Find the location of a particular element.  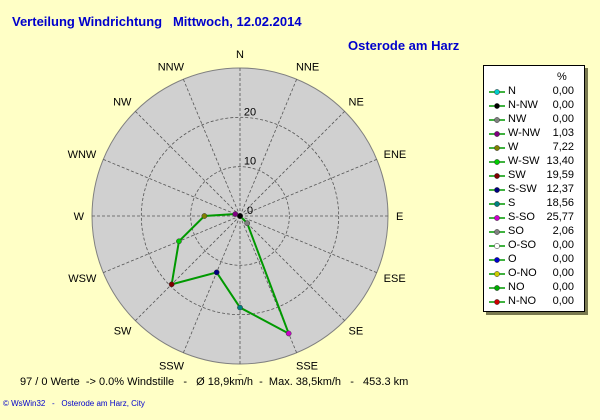

legend-label: N is located at coordinates (512, 91).